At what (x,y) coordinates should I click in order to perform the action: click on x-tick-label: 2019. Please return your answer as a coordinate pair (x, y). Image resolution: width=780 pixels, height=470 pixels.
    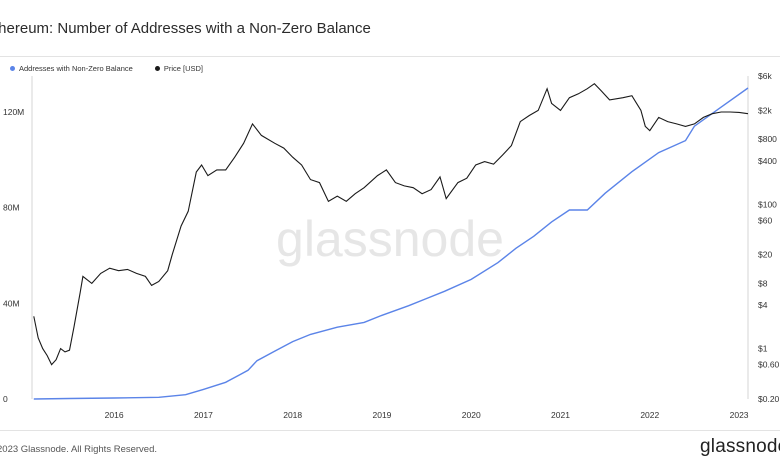
    Looking at the image, I should click on (382, 415).